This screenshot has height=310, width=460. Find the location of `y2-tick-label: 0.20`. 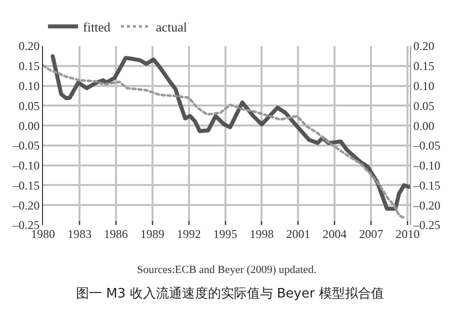

y2-tick-label: 0.20 is located at coordinates (423, 46).